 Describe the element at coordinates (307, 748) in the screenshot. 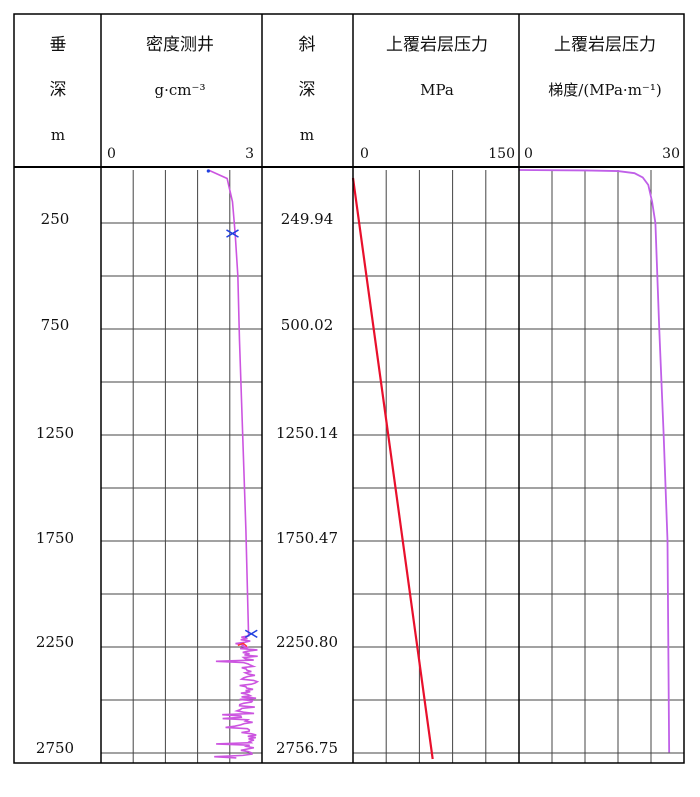

I see `md-label: 2756.75` at that location.